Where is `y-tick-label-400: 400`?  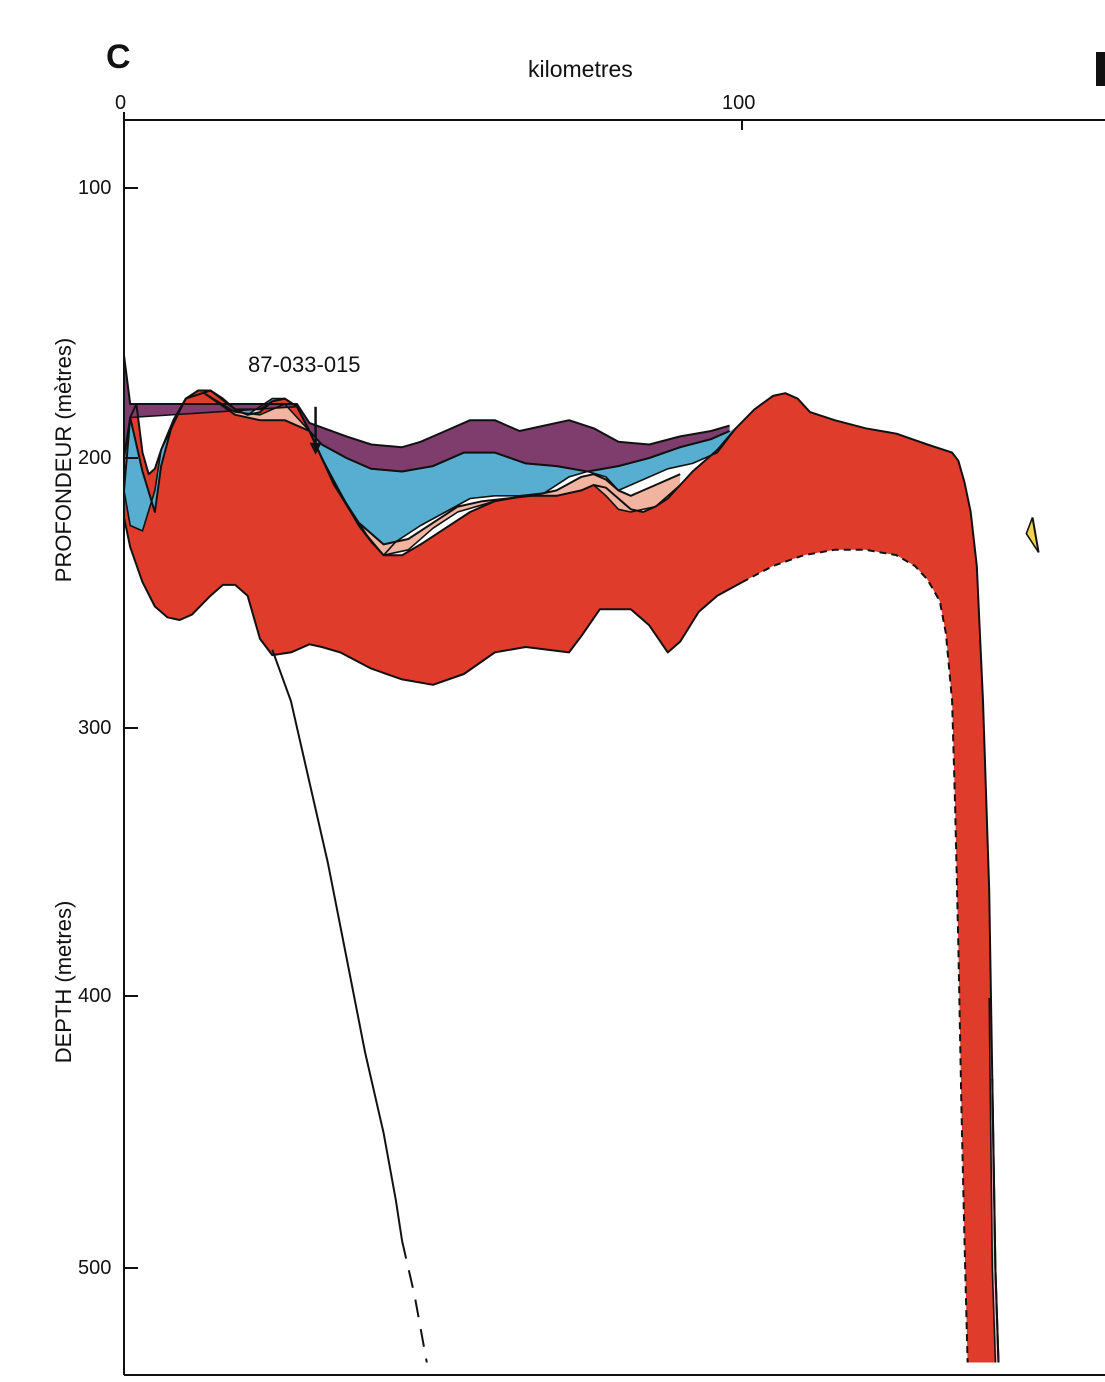 y-tick-label-400: 400 is located at coordinates (95, 996).